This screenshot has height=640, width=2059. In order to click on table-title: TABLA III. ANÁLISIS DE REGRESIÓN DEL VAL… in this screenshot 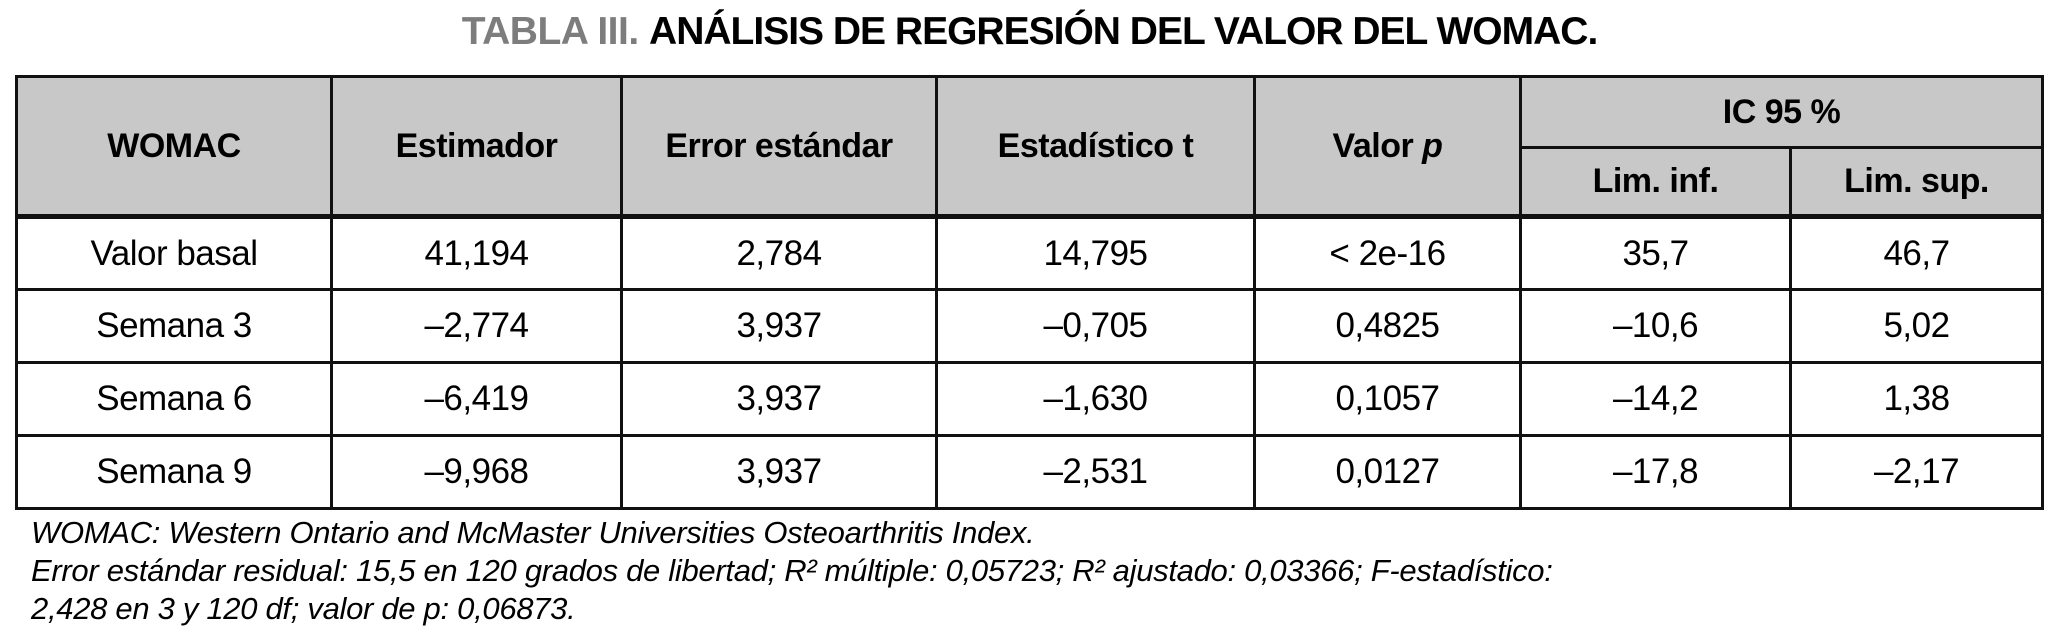, I will do `click(1029, 32)`.